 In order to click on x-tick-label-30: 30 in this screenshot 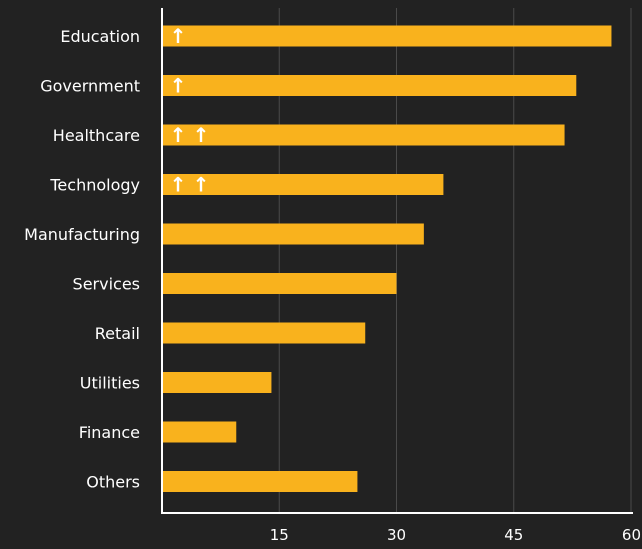, I will do `click(396, 535)`.